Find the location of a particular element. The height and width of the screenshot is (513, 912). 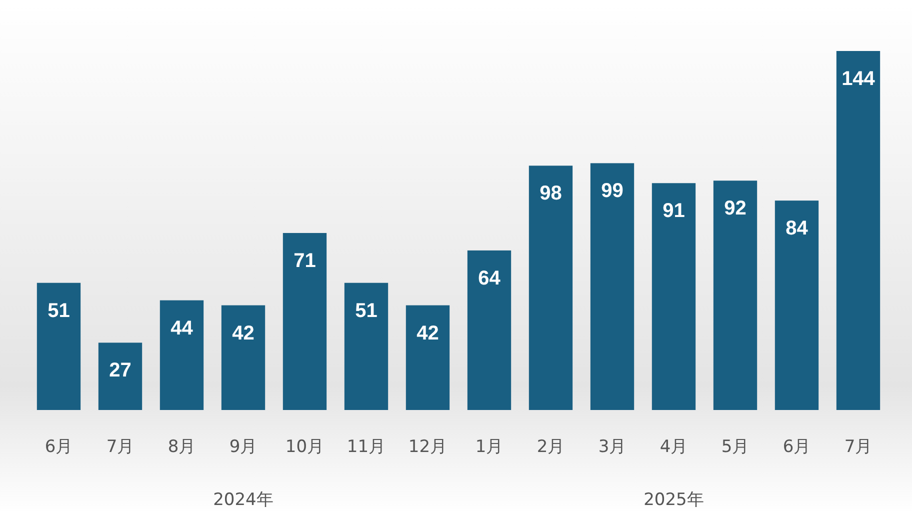

x-tick-label: 12月 is located at coordinates (428, 447).